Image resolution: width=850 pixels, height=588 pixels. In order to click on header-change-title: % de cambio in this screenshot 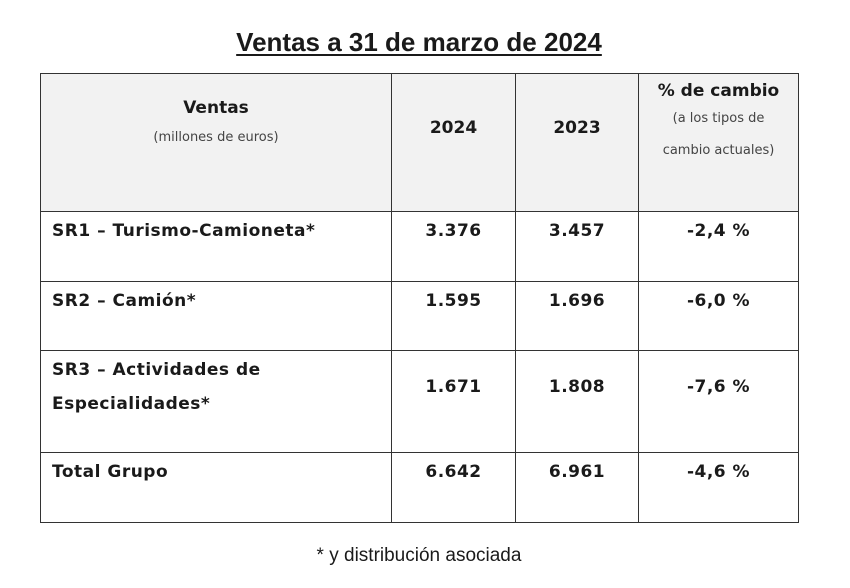, I will do `click(718, 91)`.